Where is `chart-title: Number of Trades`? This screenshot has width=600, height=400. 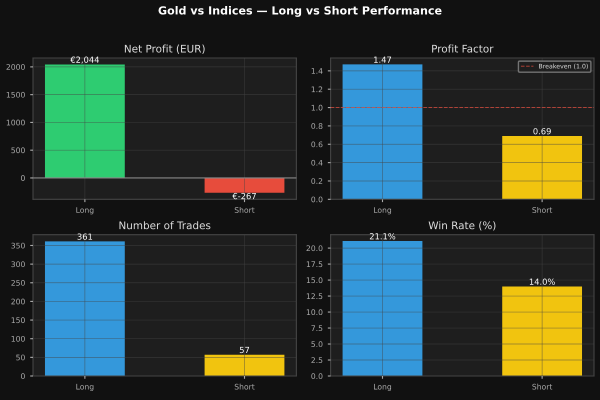 chart-title: Number of Trades is located at coordinates (164, 225).